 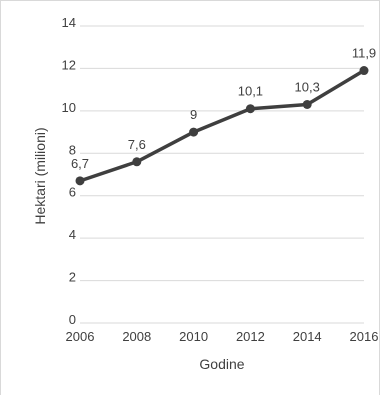 I want to click on y-axis-title: Hektari (milioni), so click(x=40, y=175).